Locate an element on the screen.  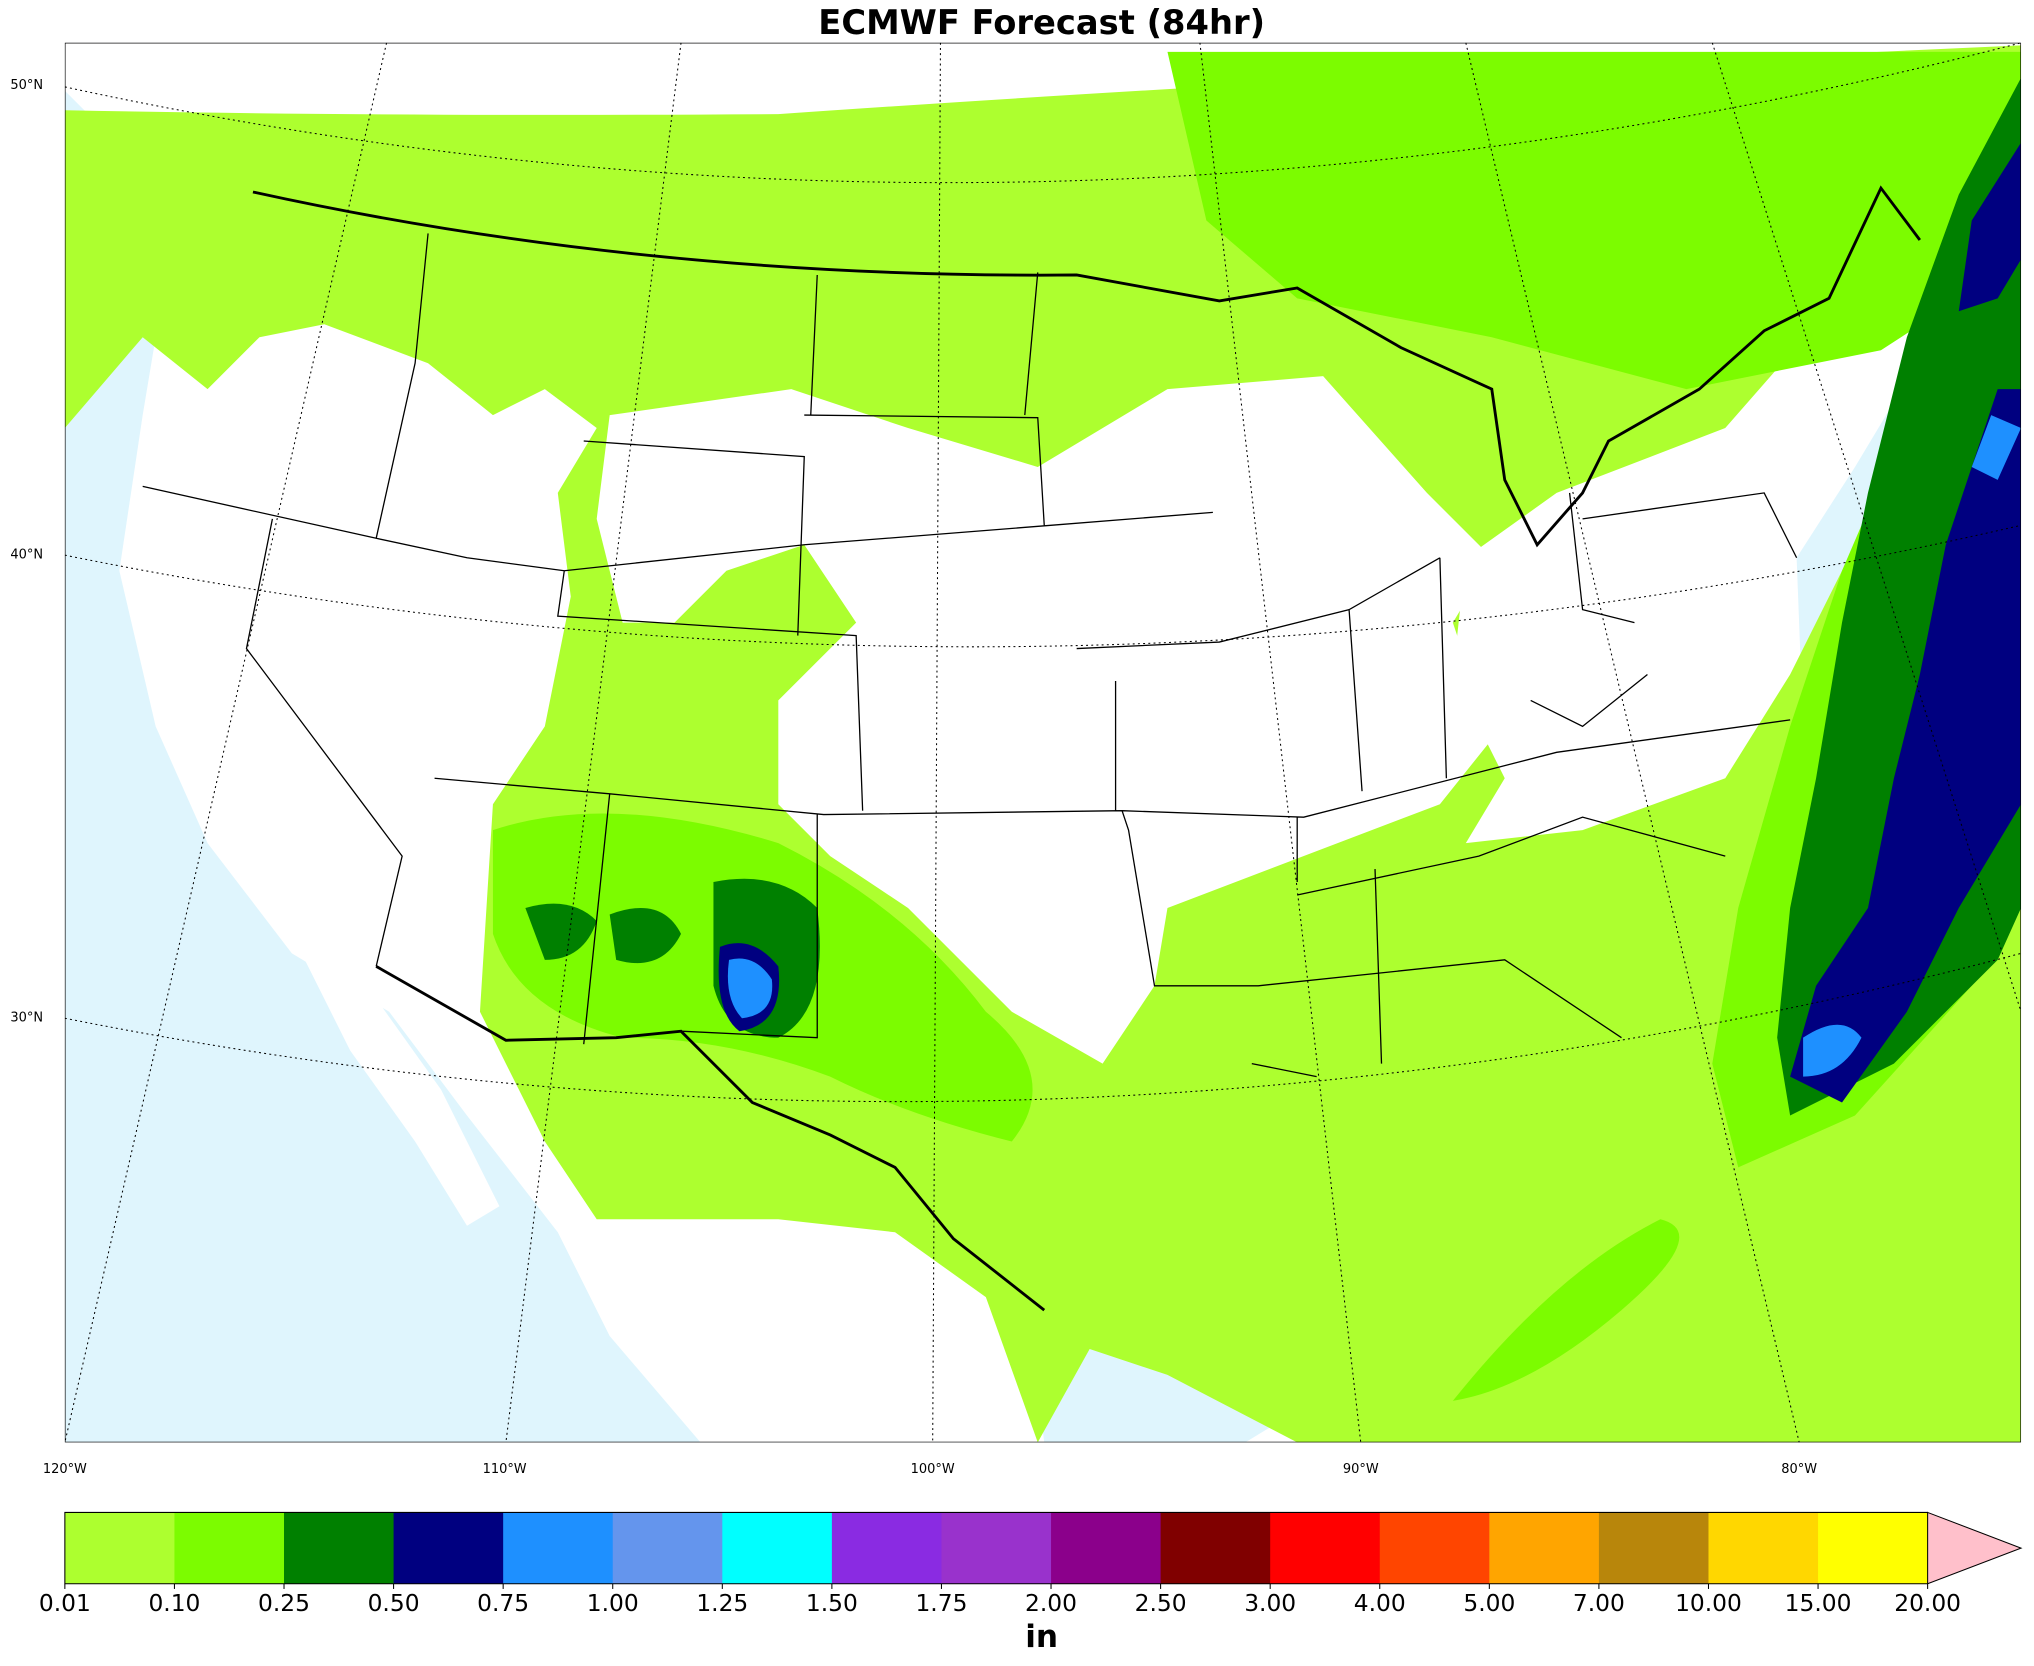
colorbar-label: 7.00 is located at coordinates (1599, 1603).